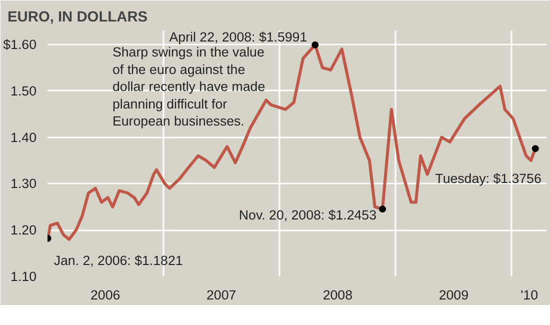 Image resolution: width=550 pixels, height=325 pixels. I want to click on x-tick-label: 2009, so click(453, 295).